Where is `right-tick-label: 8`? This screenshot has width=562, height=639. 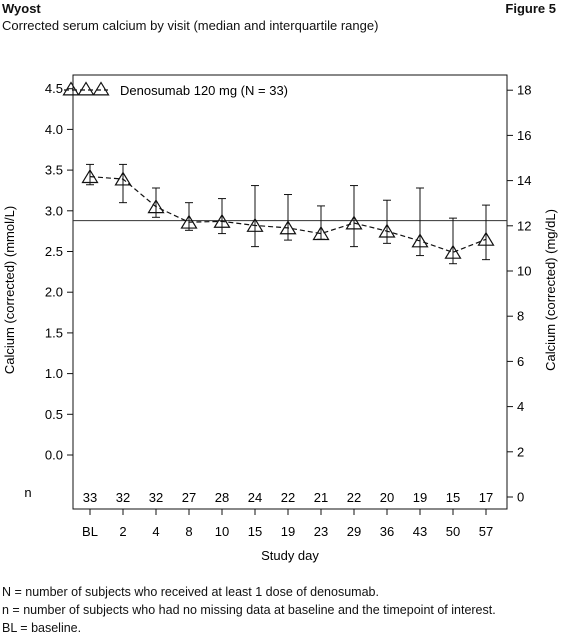
right-tick-label: 8 is located at coordinates (520, 316).